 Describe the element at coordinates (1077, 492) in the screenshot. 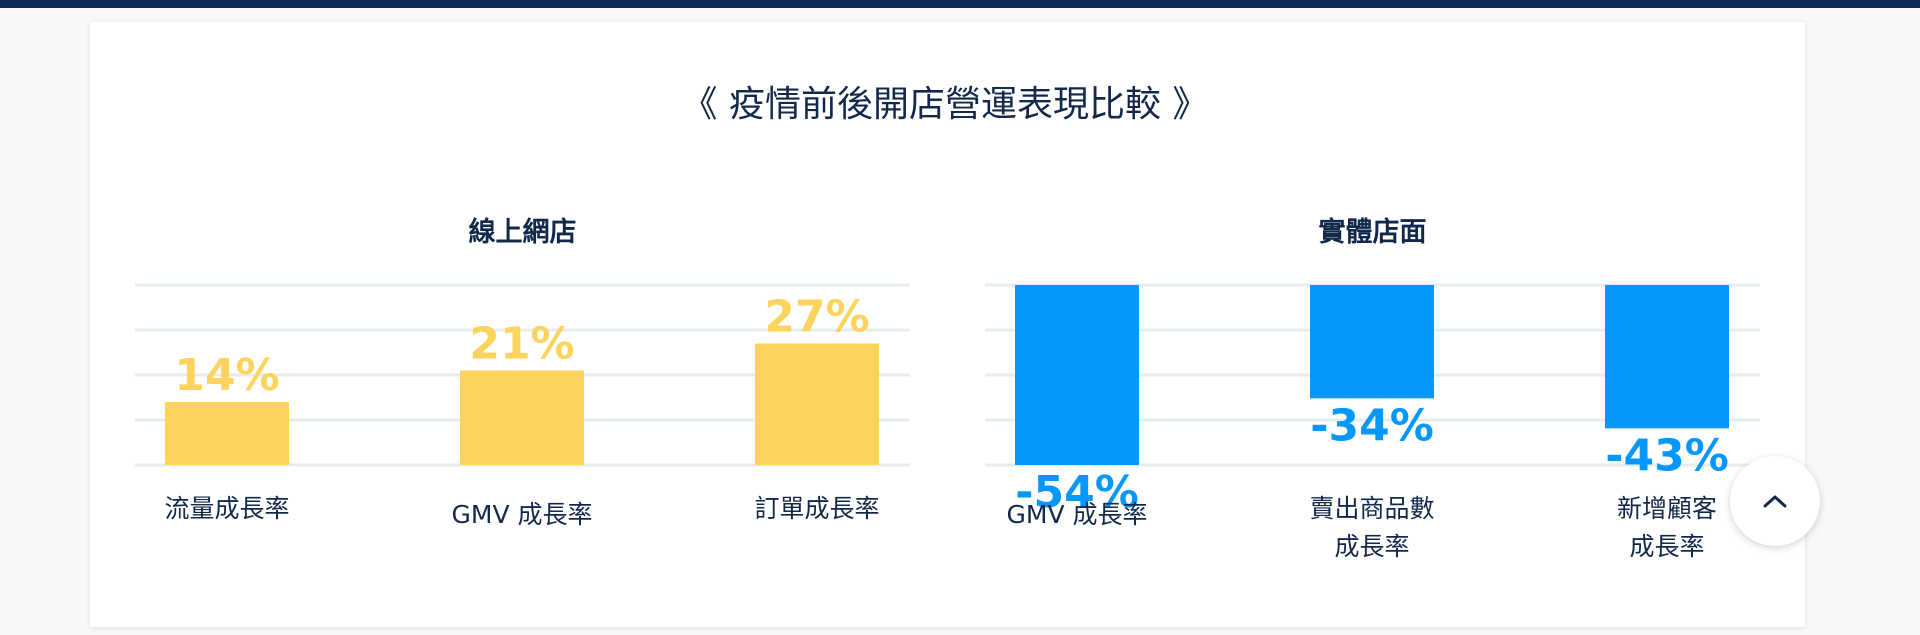

I see `data-label: -54%` at that location.